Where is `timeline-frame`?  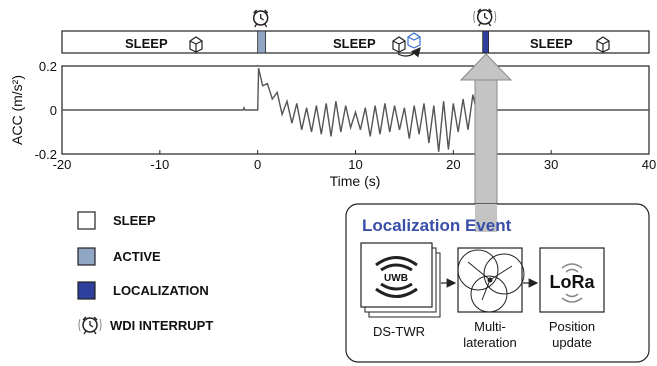
timeline-frame is located at coordinates (355, 42).